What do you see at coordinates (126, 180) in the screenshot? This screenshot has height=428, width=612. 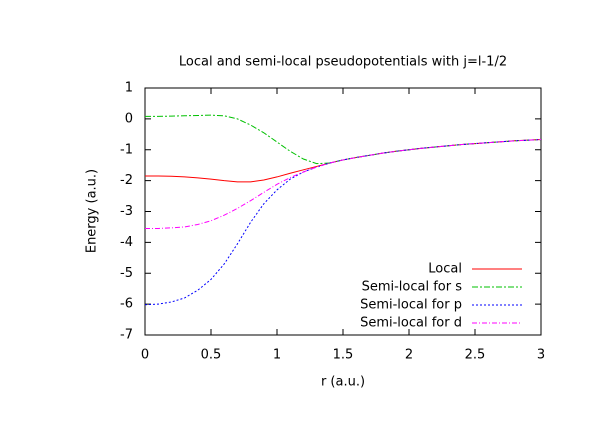 I see `y-tick-label: -2` at bounding box center [126, 180].